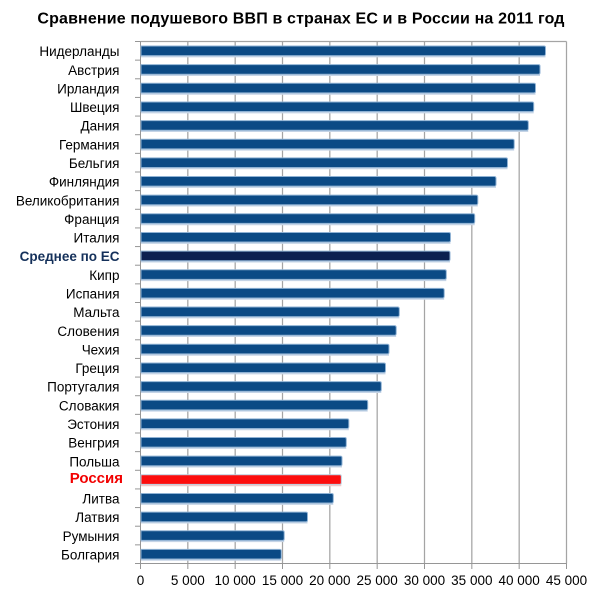 This screenshot has width=600, height=605. Describe the element at coordinates (235, 580) in the screenshot. I see `svg-text: 10 000` at that location.